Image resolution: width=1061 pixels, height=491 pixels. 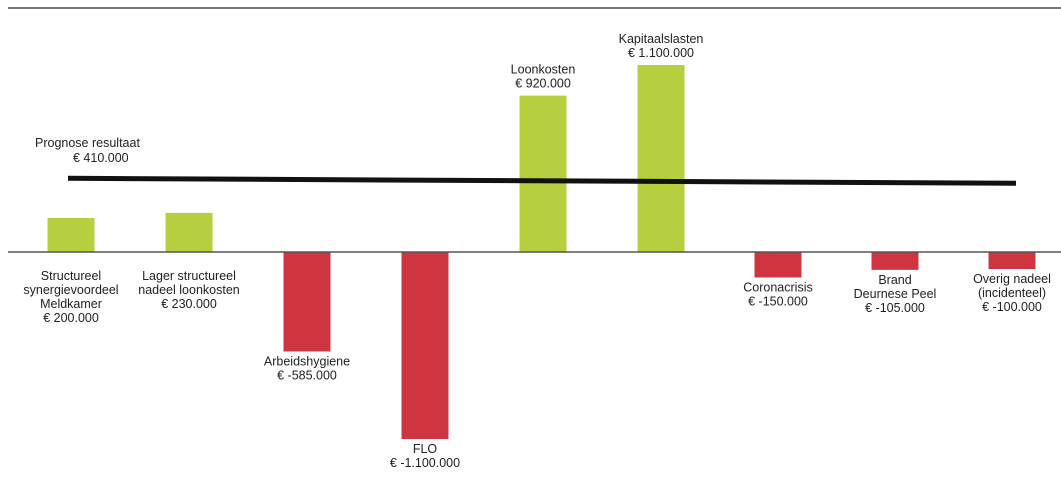 I want to click on bar-label-4: FLO € -1.100.000, so click(x=425, y=456).